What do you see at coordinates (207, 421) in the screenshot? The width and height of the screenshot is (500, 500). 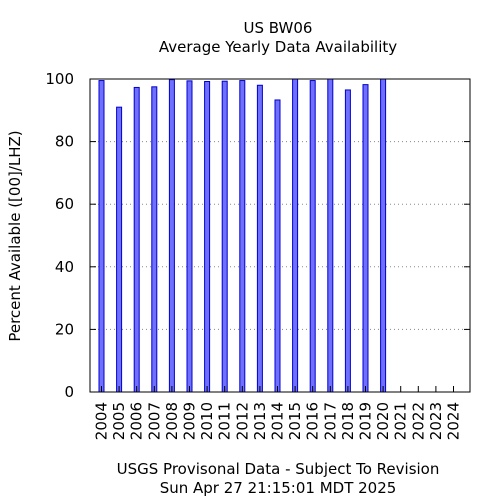 I see `x-tick-label: 2010` at bounding box center [207, 421].